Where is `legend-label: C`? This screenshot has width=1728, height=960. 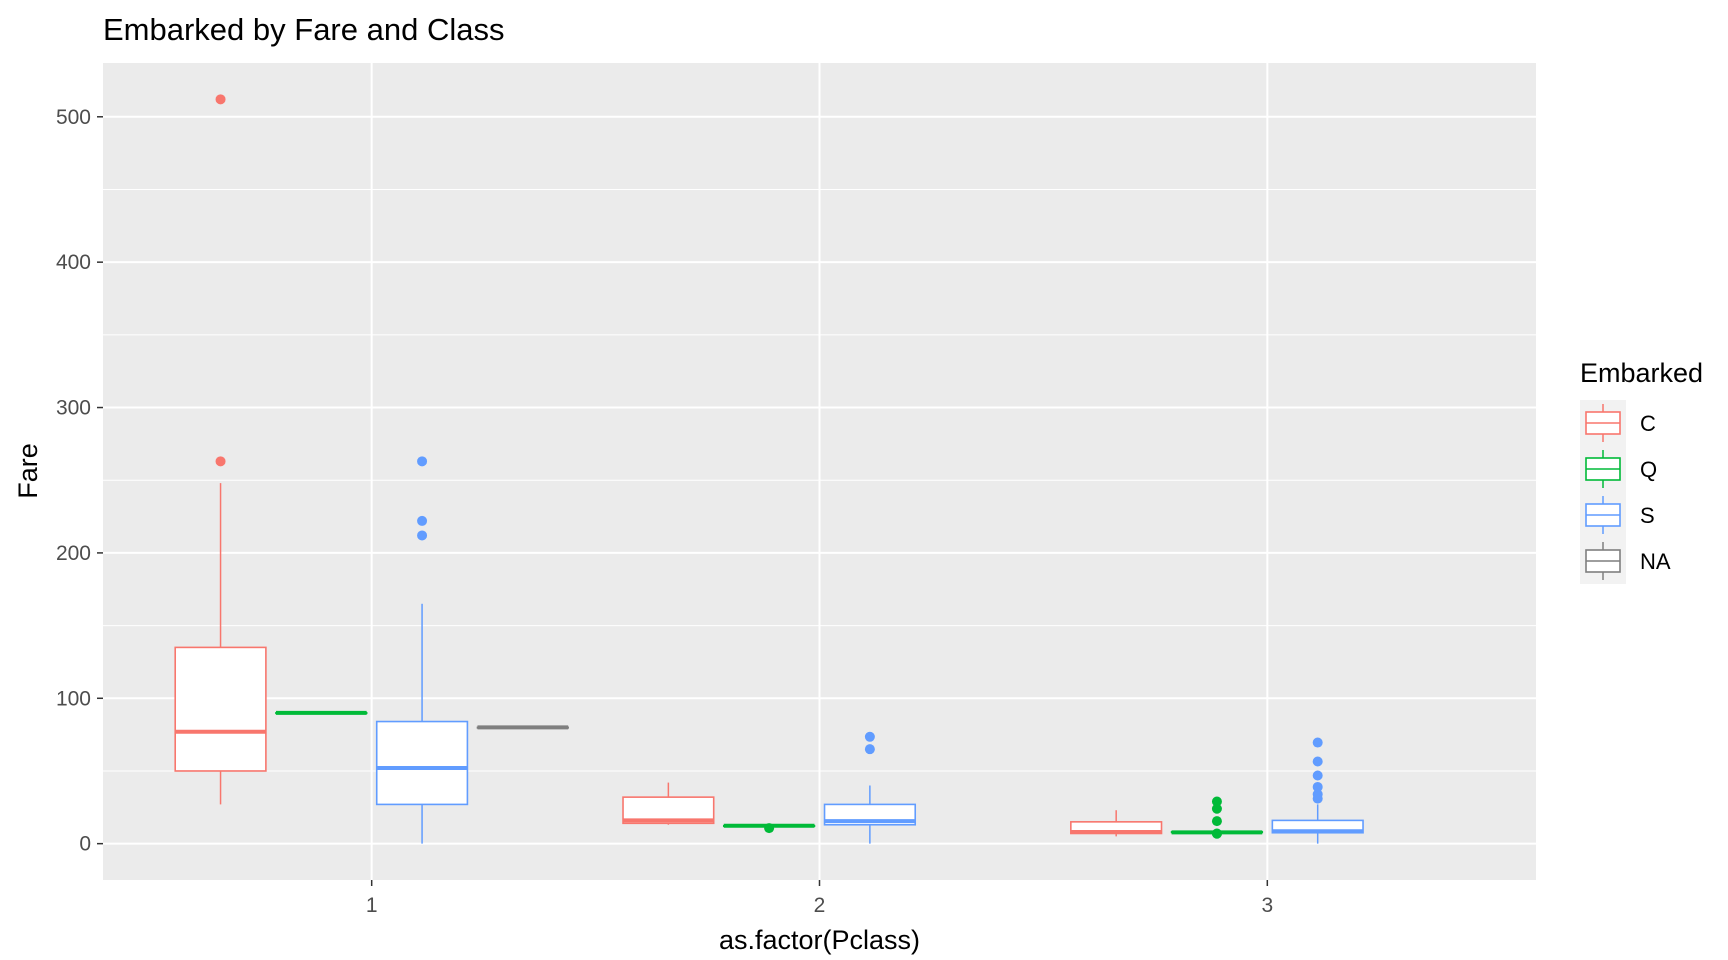 legend-label: C is located at coordinates (1648, 423).